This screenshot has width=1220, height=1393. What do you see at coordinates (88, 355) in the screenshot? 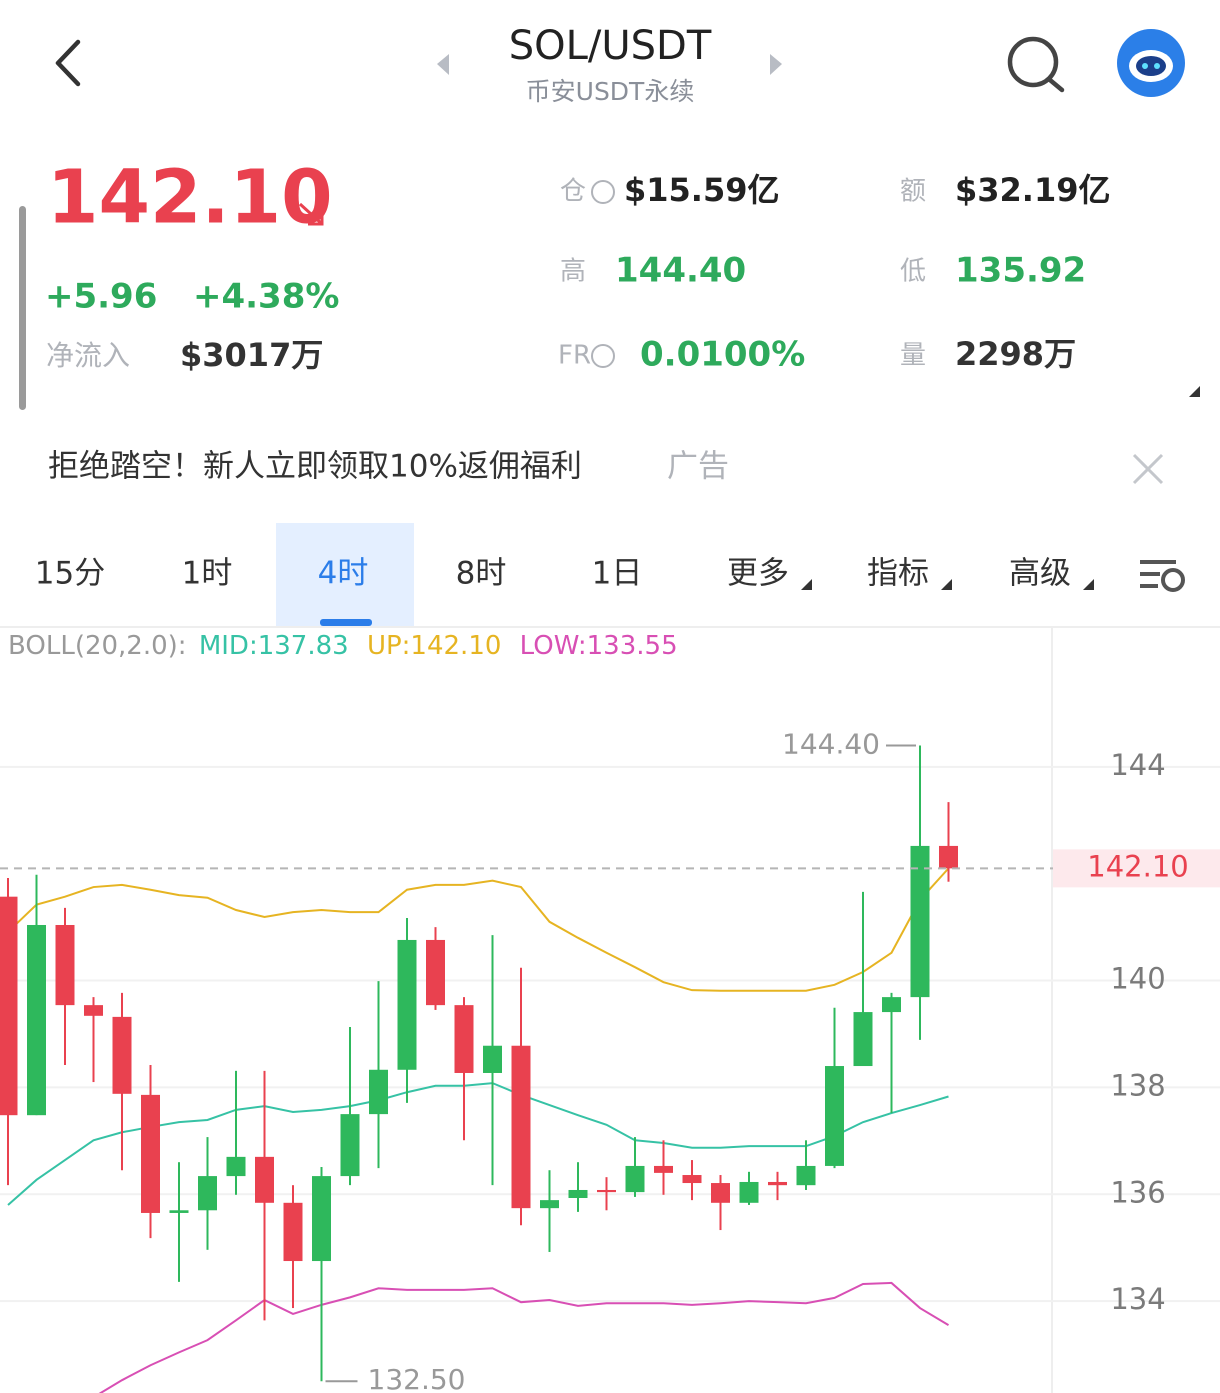
I see `inflow-label: 净流入` at bounding box center [88, 355].